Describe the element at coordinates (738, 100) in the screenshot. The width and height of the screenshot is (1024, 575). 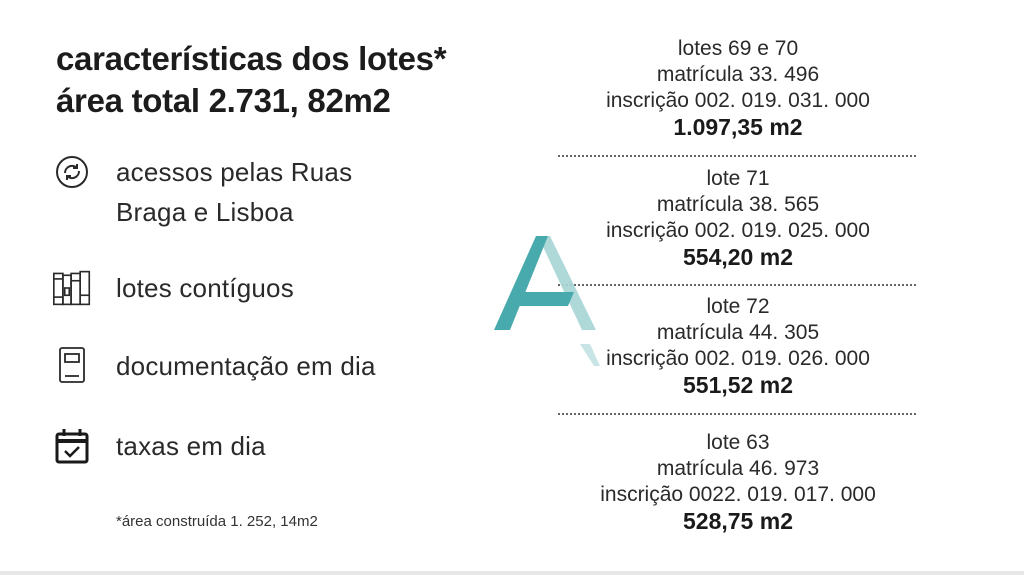
I see `lot-inscricao: inscrição 002. 019. 031. 000` at that location.